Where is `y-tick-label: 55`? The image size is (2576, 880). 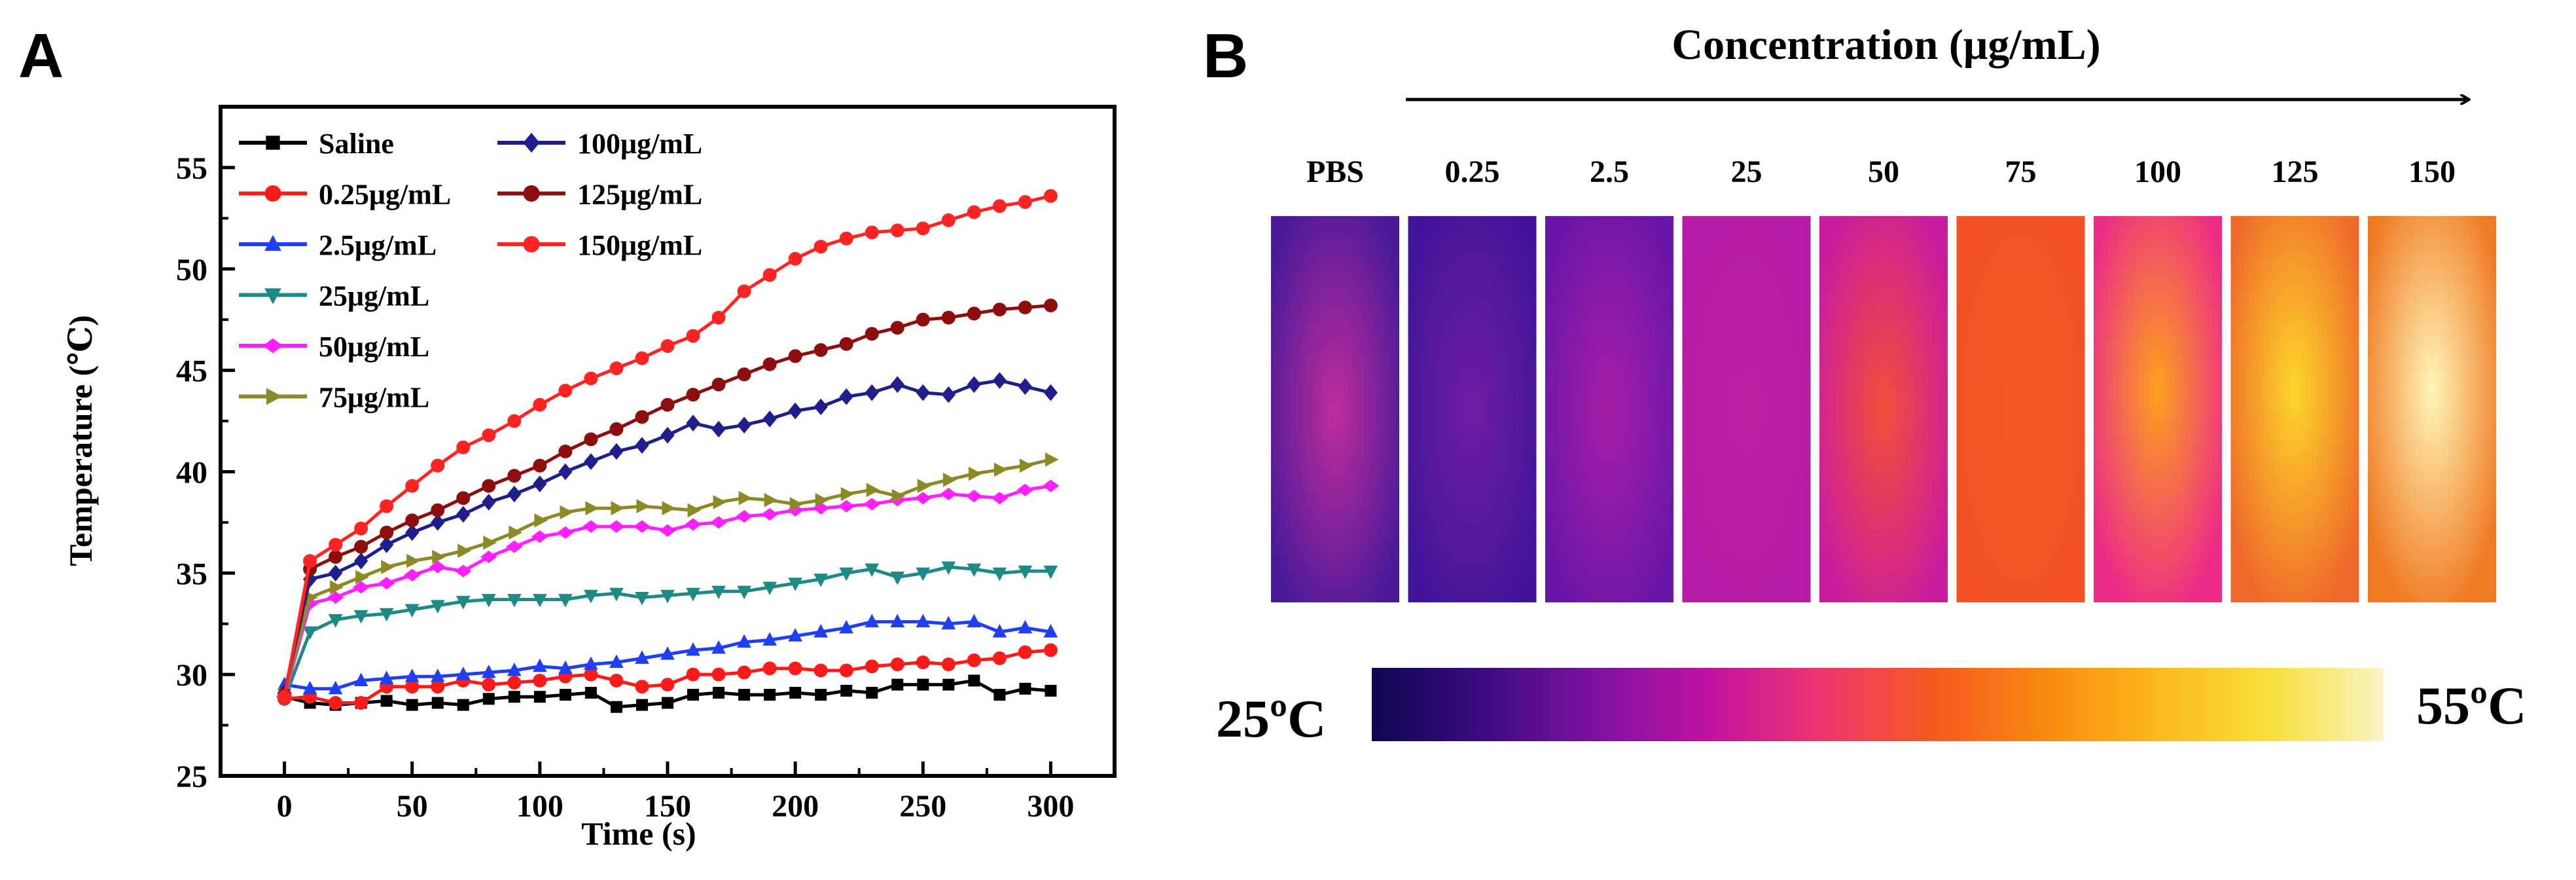 y-tick-label: 55 is located at coordinates (191, 169).